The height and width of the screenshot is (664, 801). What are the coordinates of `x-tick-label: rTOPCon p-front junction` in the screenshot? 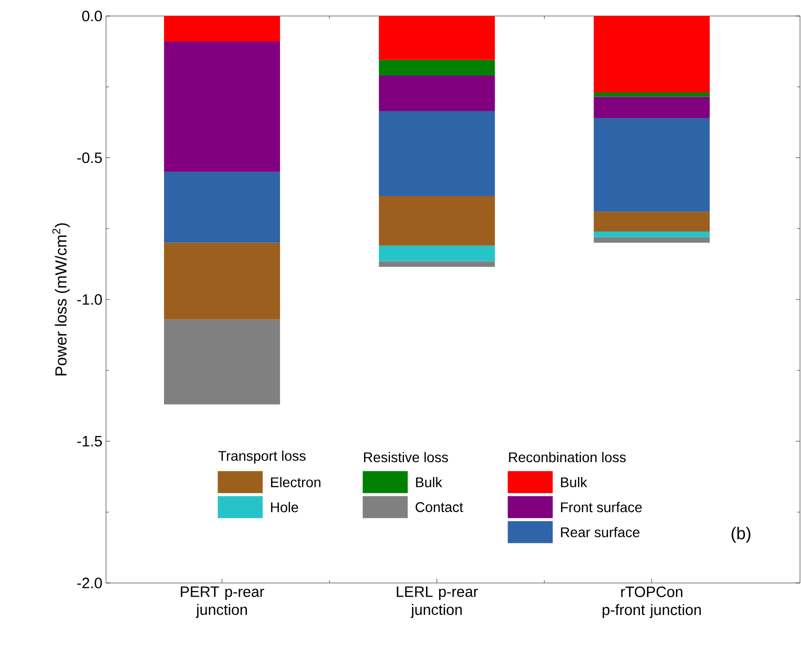 It's located at (651, 602).